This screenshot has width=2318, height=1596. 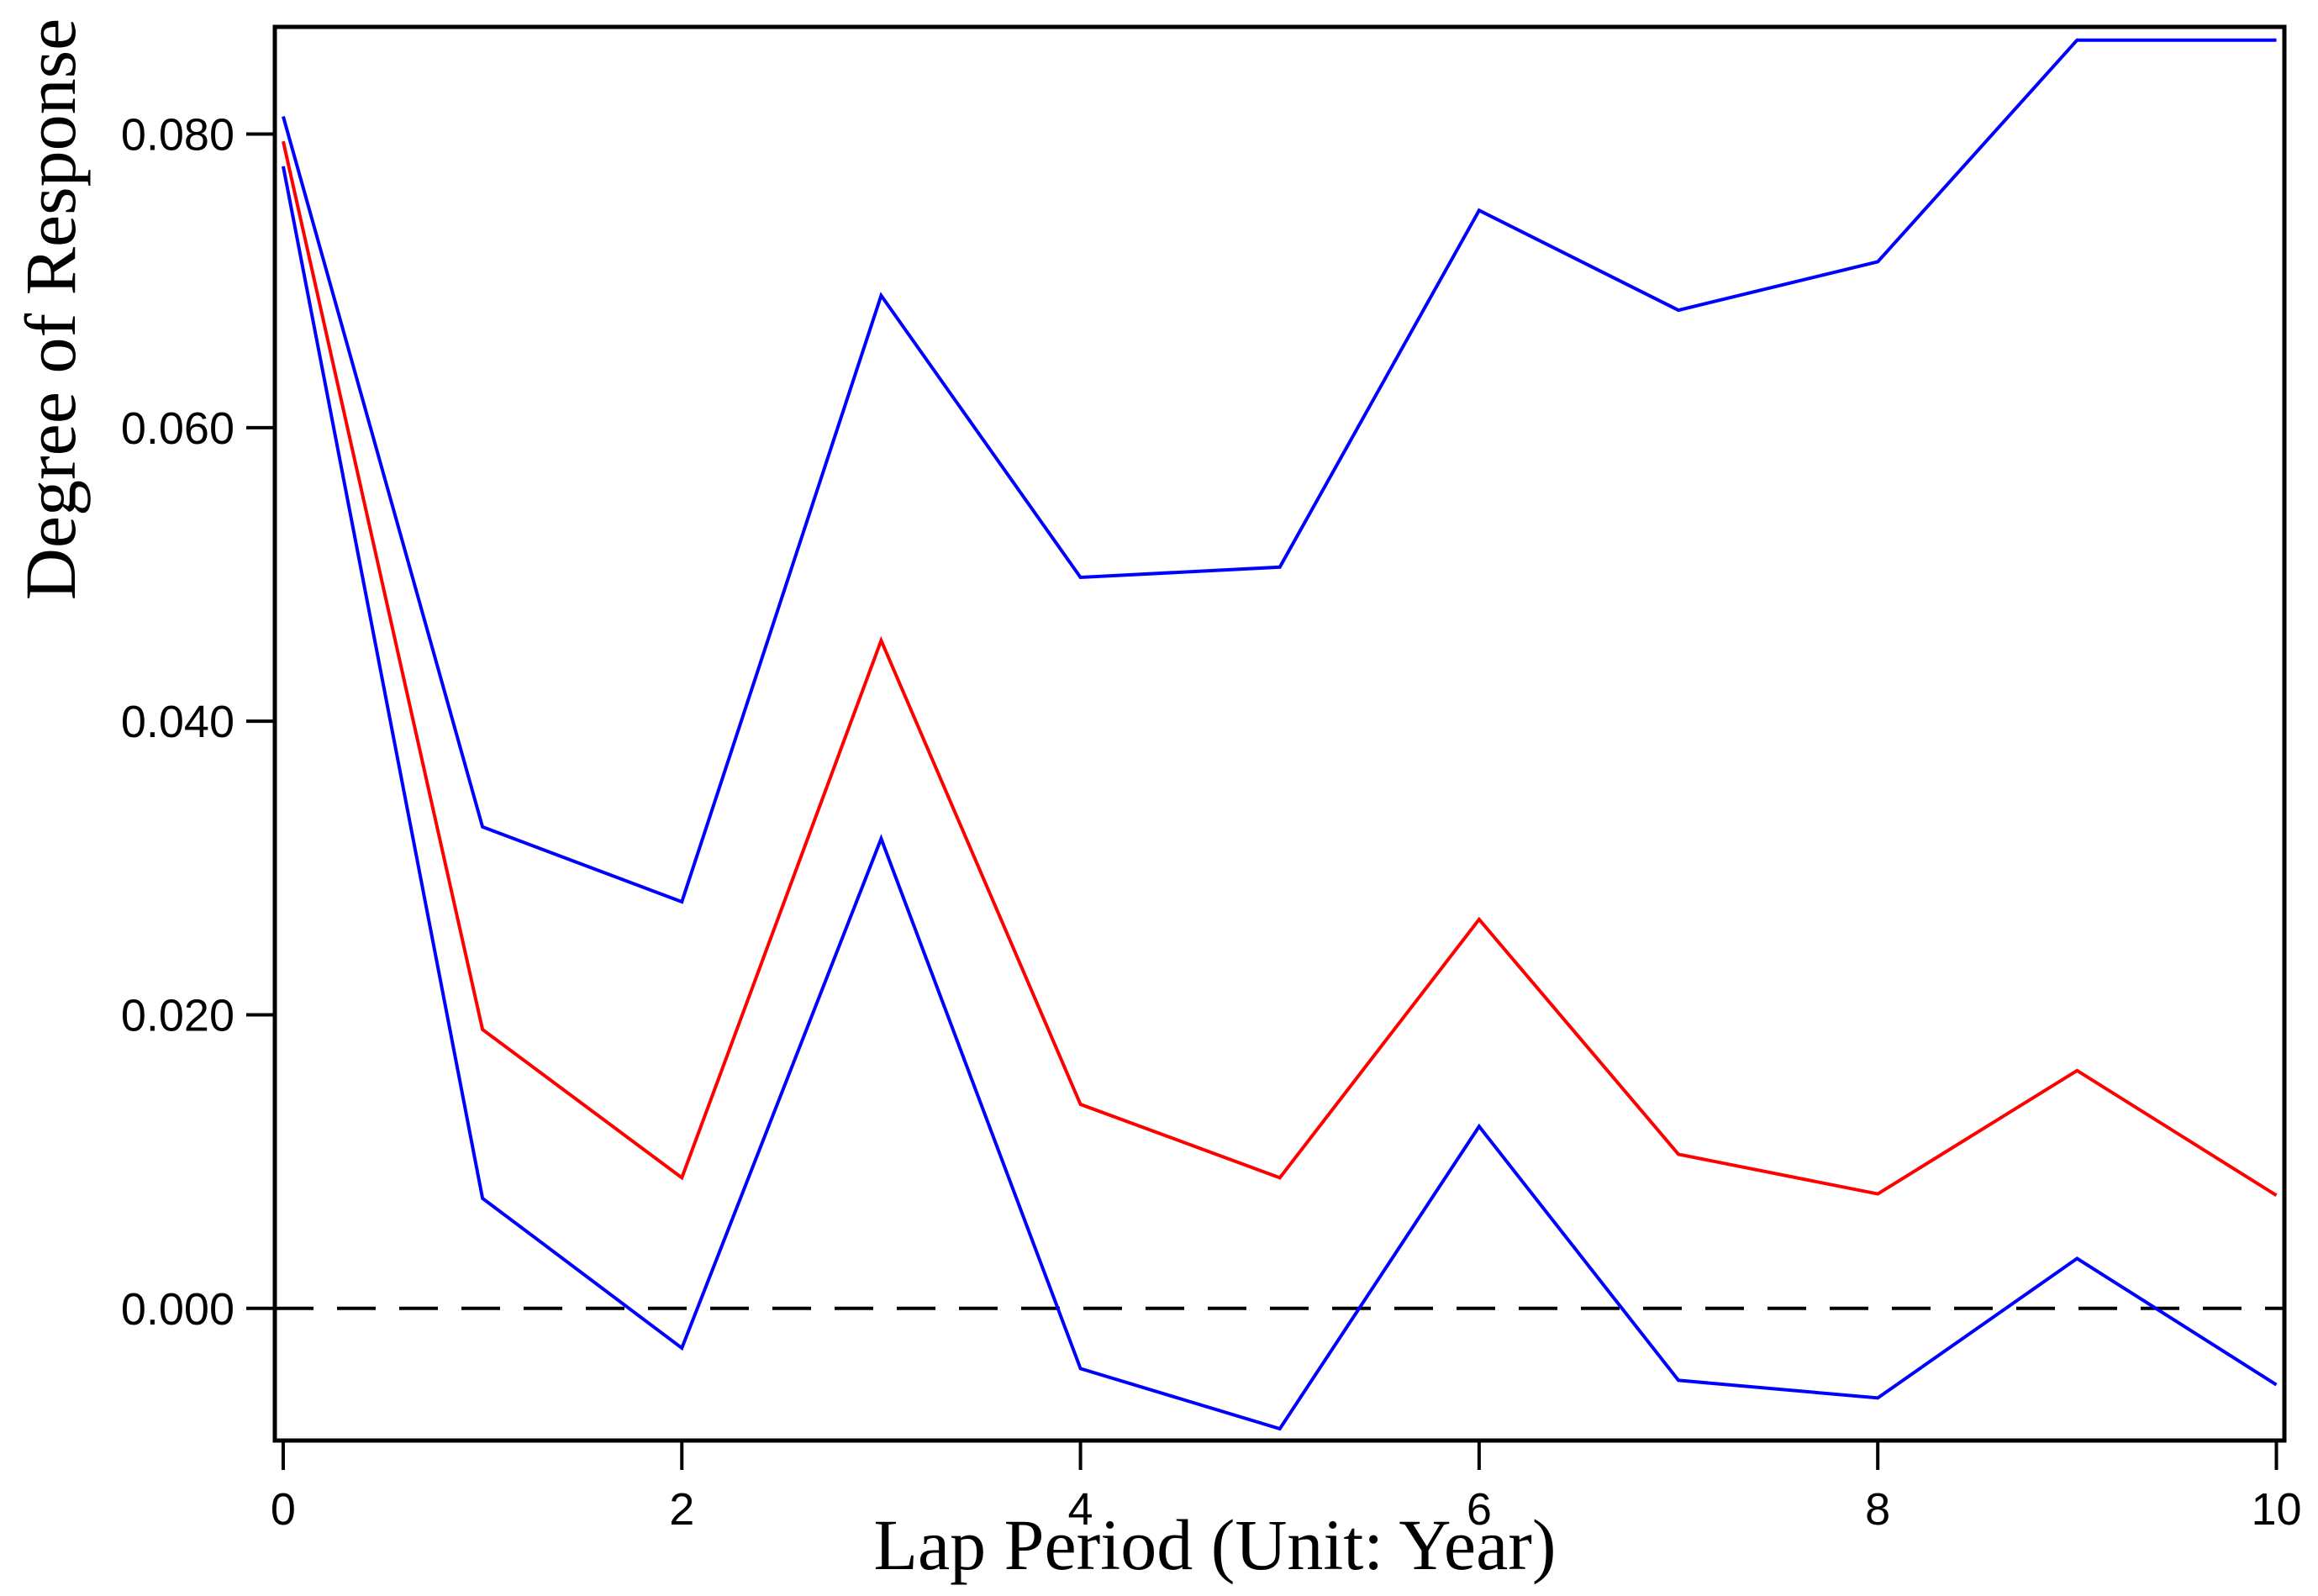 I want to click on x-tick-label: 6, so click(x=1479, y=1509).